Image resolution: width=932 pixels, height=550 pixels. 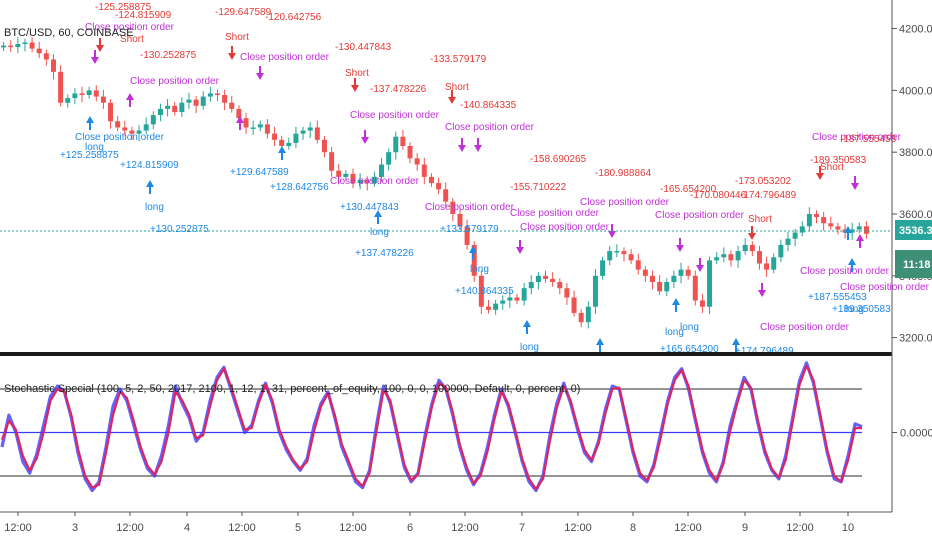 I want to click on countdown-text: 11:18, so click(x=917, y=265).